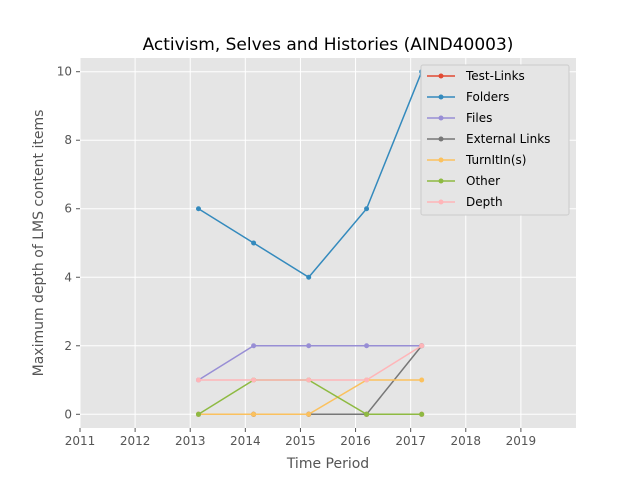  I want to click on legend-marker-turnitin-s, so click(441, 160).